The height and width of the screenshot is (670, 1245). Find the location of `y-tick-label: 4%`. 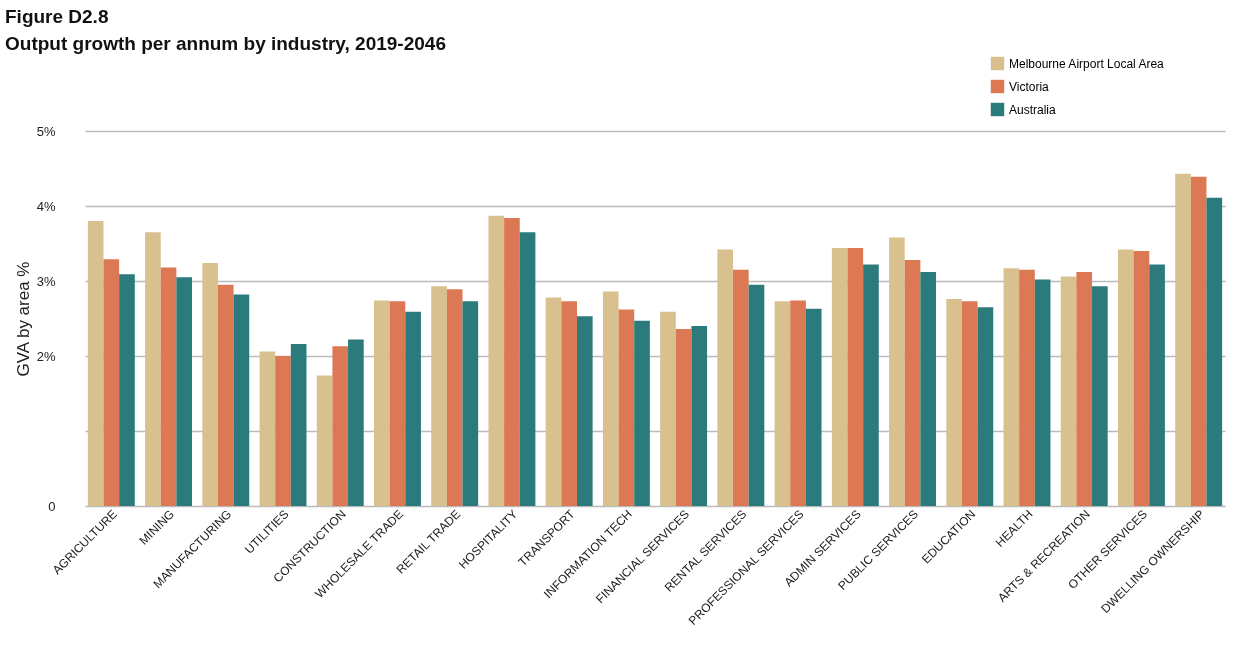

y-tick-label: 4% is located at coordinates (46, 206).